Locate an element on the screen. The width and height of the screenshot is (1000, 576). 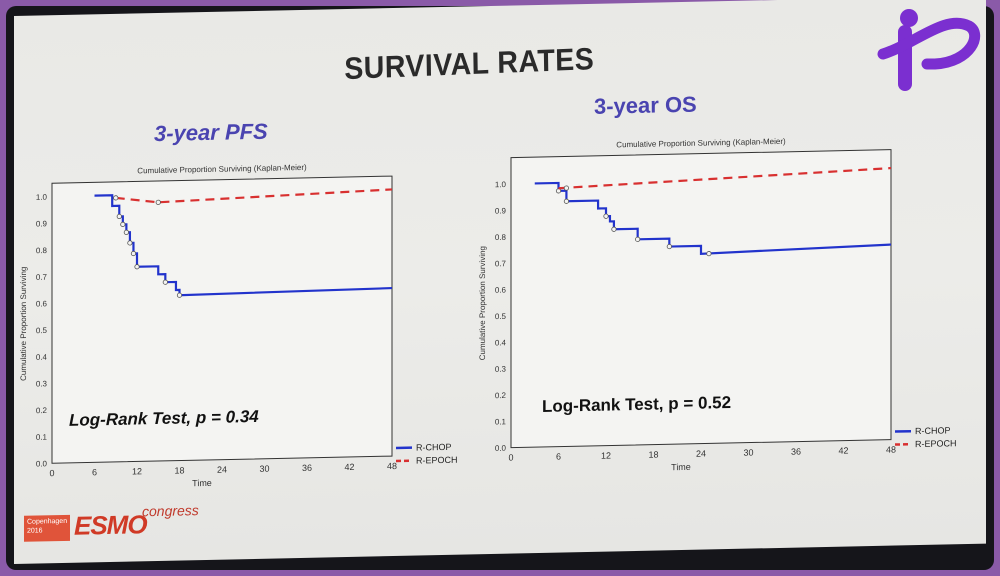
pfs-x-tick-label: 18 is located at coordinates (179, 470).